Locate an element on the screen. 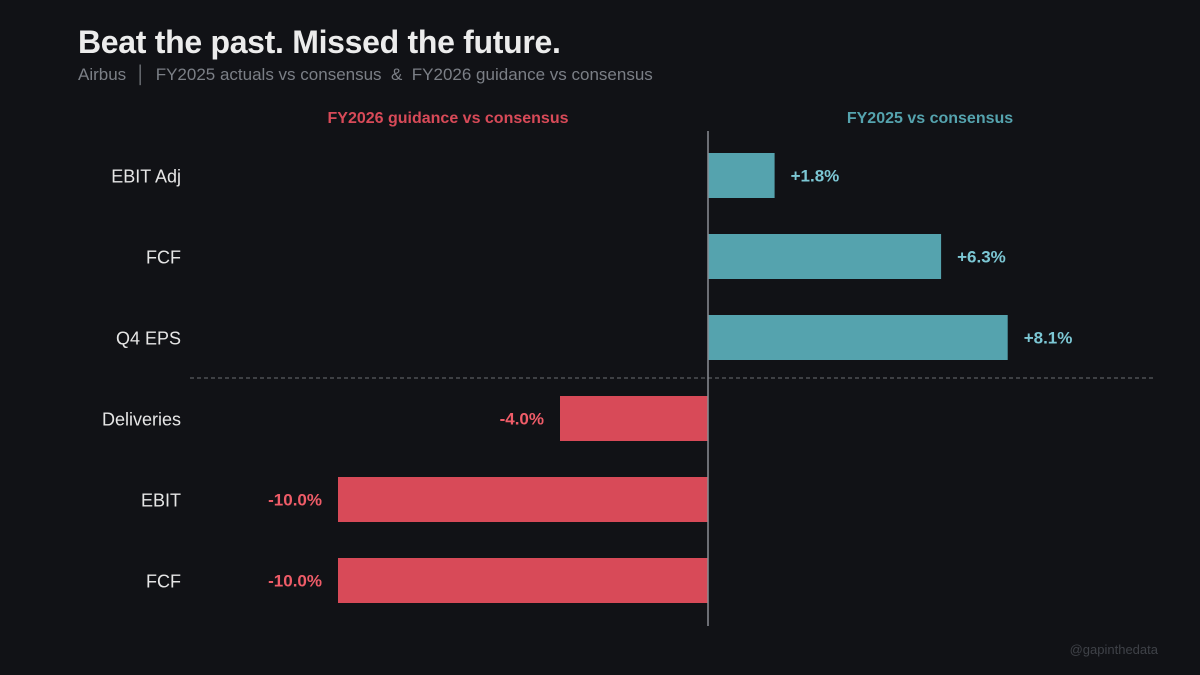 Image resolution: width=1200 pixels, height=675 pixels. value-label-2: +6.3% is located at coordinates (981, 257).